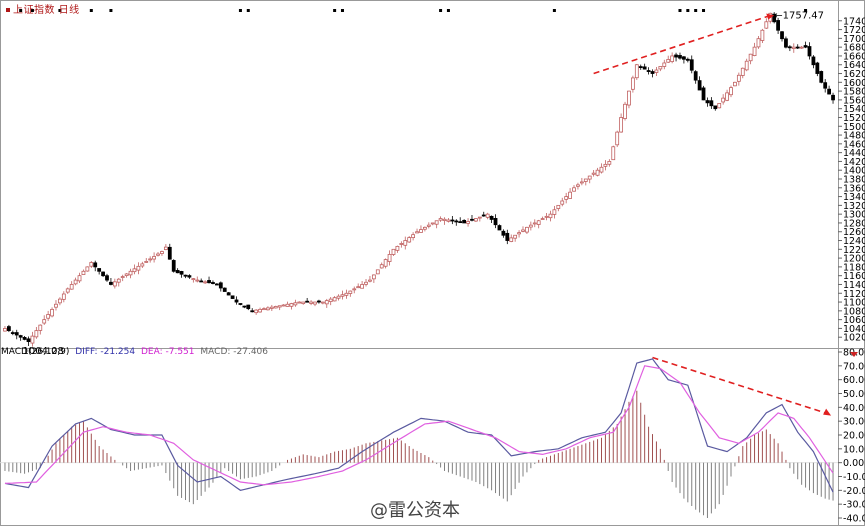 This screenshot has width=865, height=526. What do you see at coordinates (854, 197) in the screenshot?
I see `price-tick-label: 1340` at bounding box center [854, 197].